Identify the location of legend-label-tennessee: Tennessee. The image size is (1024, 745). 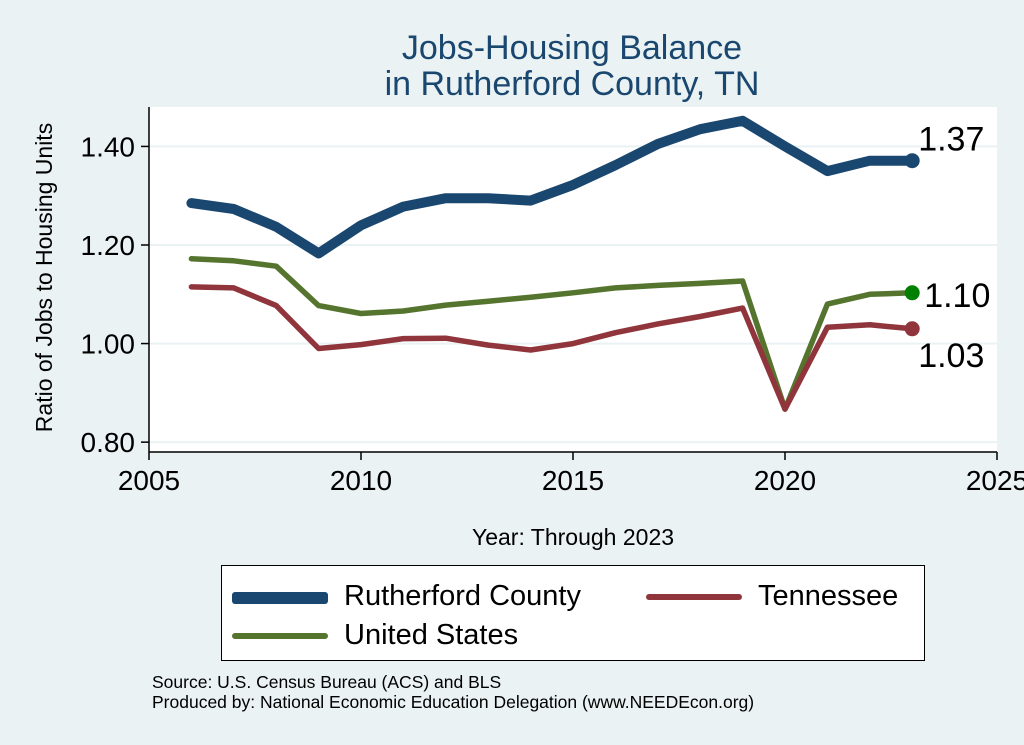
(828, 596).